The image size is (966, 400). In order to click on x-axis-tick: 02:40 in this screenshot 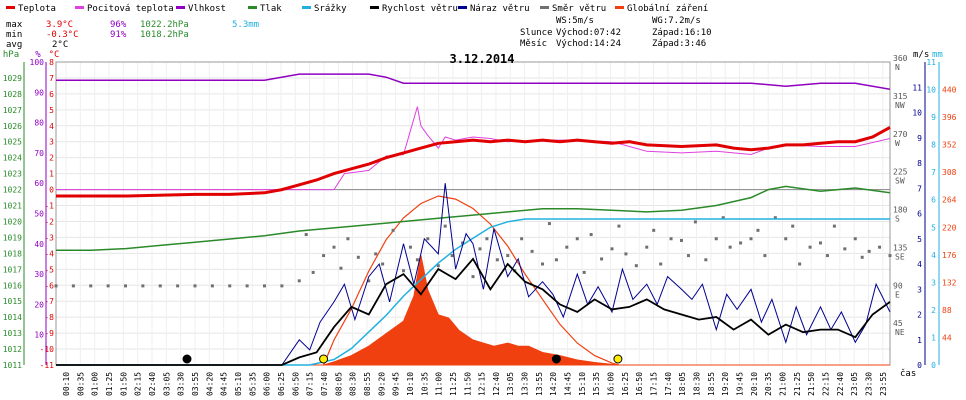, I will do `click(152, 384)`.